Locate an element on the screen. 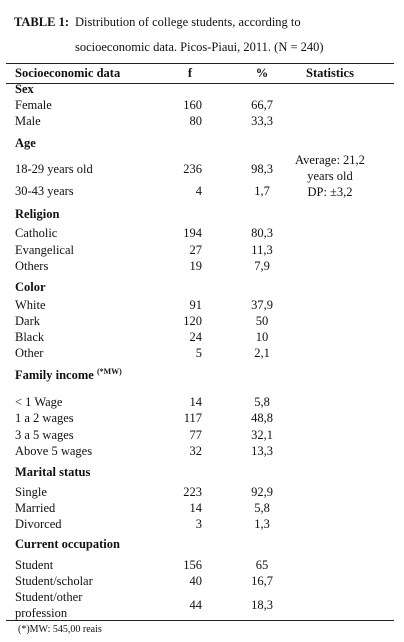  row-label: < 1 Wage is located at coordinates (39, 402).